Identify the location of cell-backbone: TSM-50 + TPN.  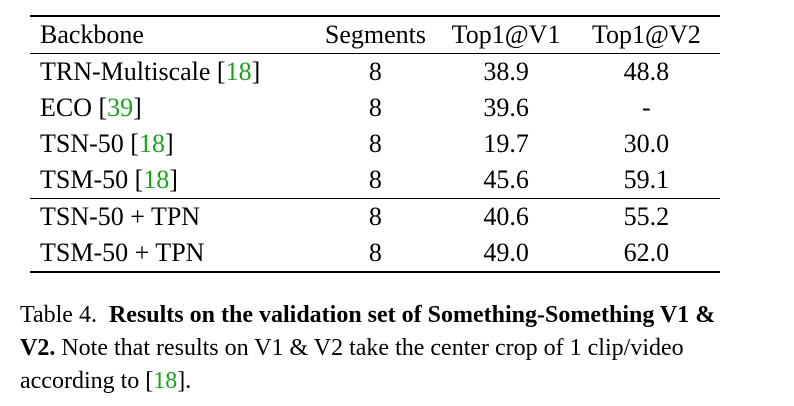
(171, 254).